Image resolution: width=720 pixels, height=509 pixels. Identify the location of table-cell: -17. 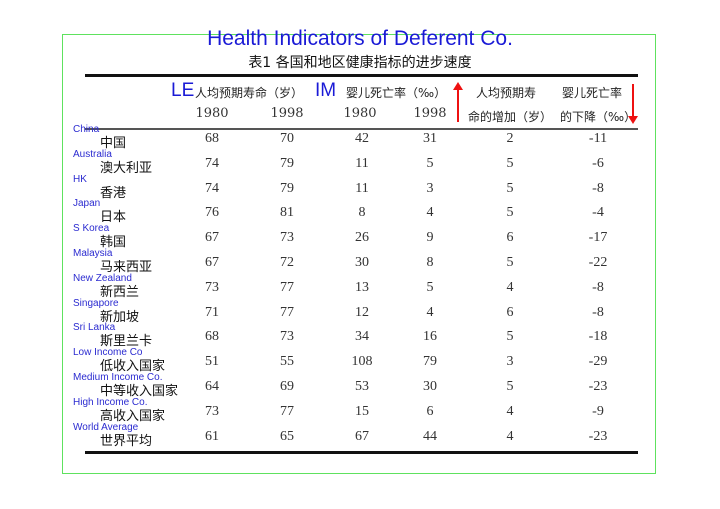
(598, 238).